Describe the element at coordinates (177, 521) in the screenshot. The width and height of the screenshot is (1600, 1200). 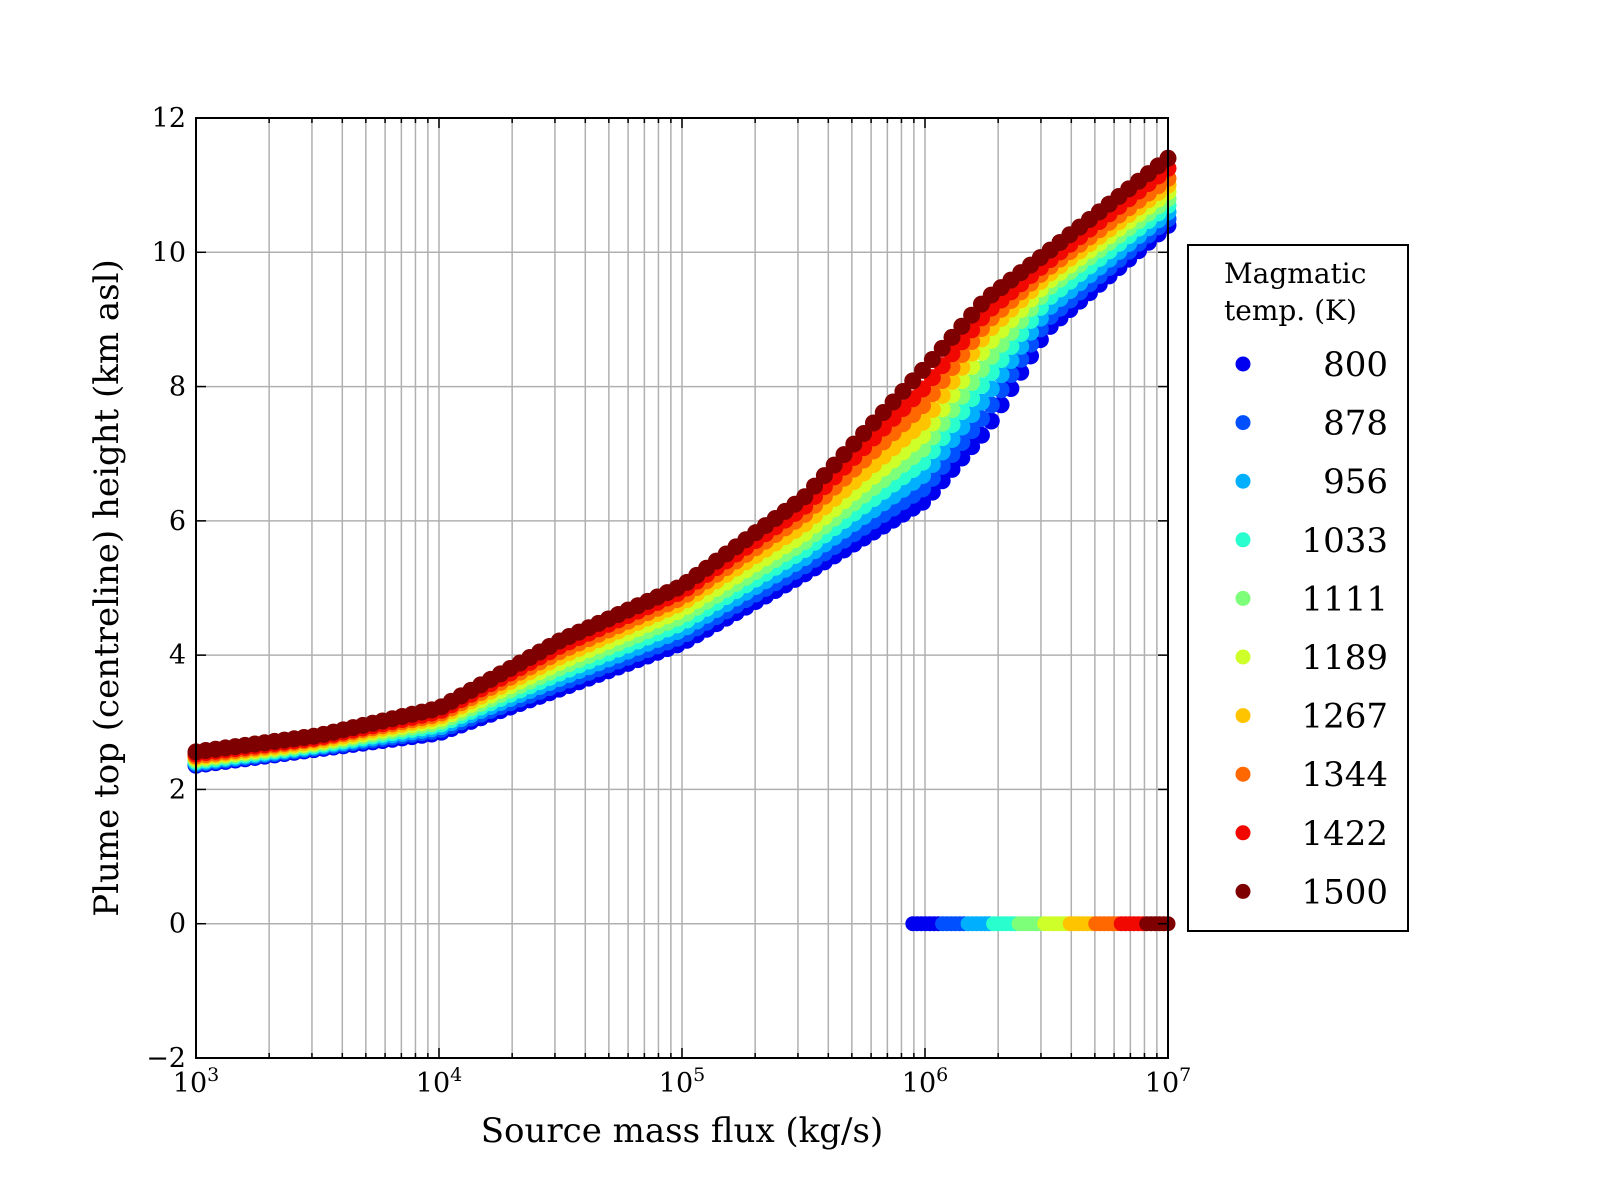
I see `y-tick-label: 6` at that location.